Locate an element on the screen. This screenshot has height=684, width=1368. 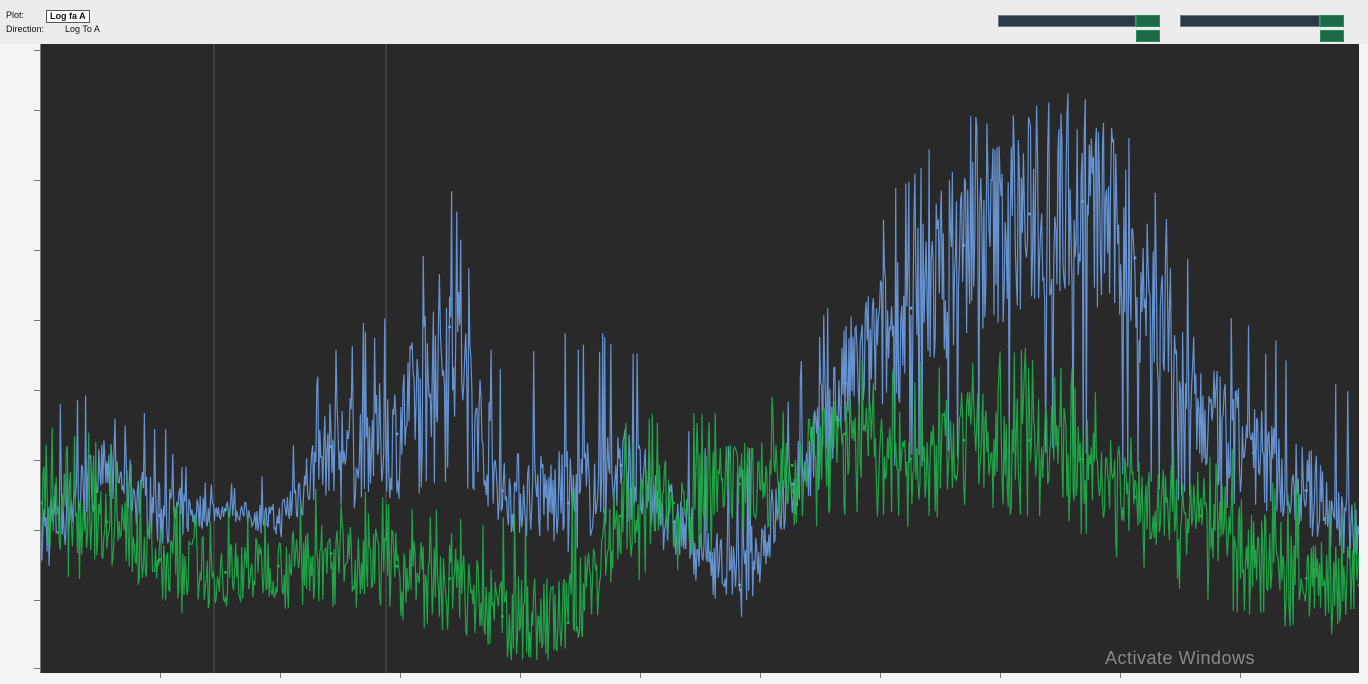
plot-direction-selector: Log To A is located at coordinates (82, 29).